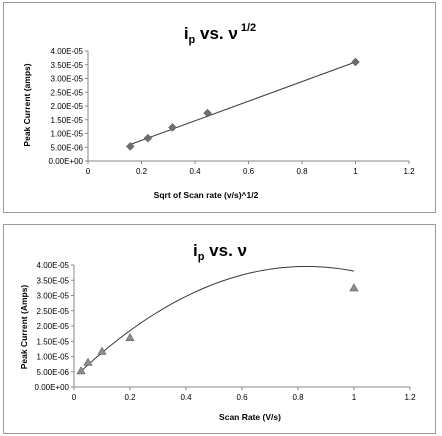  Describe the element at coordinates (250, 417) in the screenshot. I see `chart-2-xlabel: Scan Rate (V/s)` at that location.